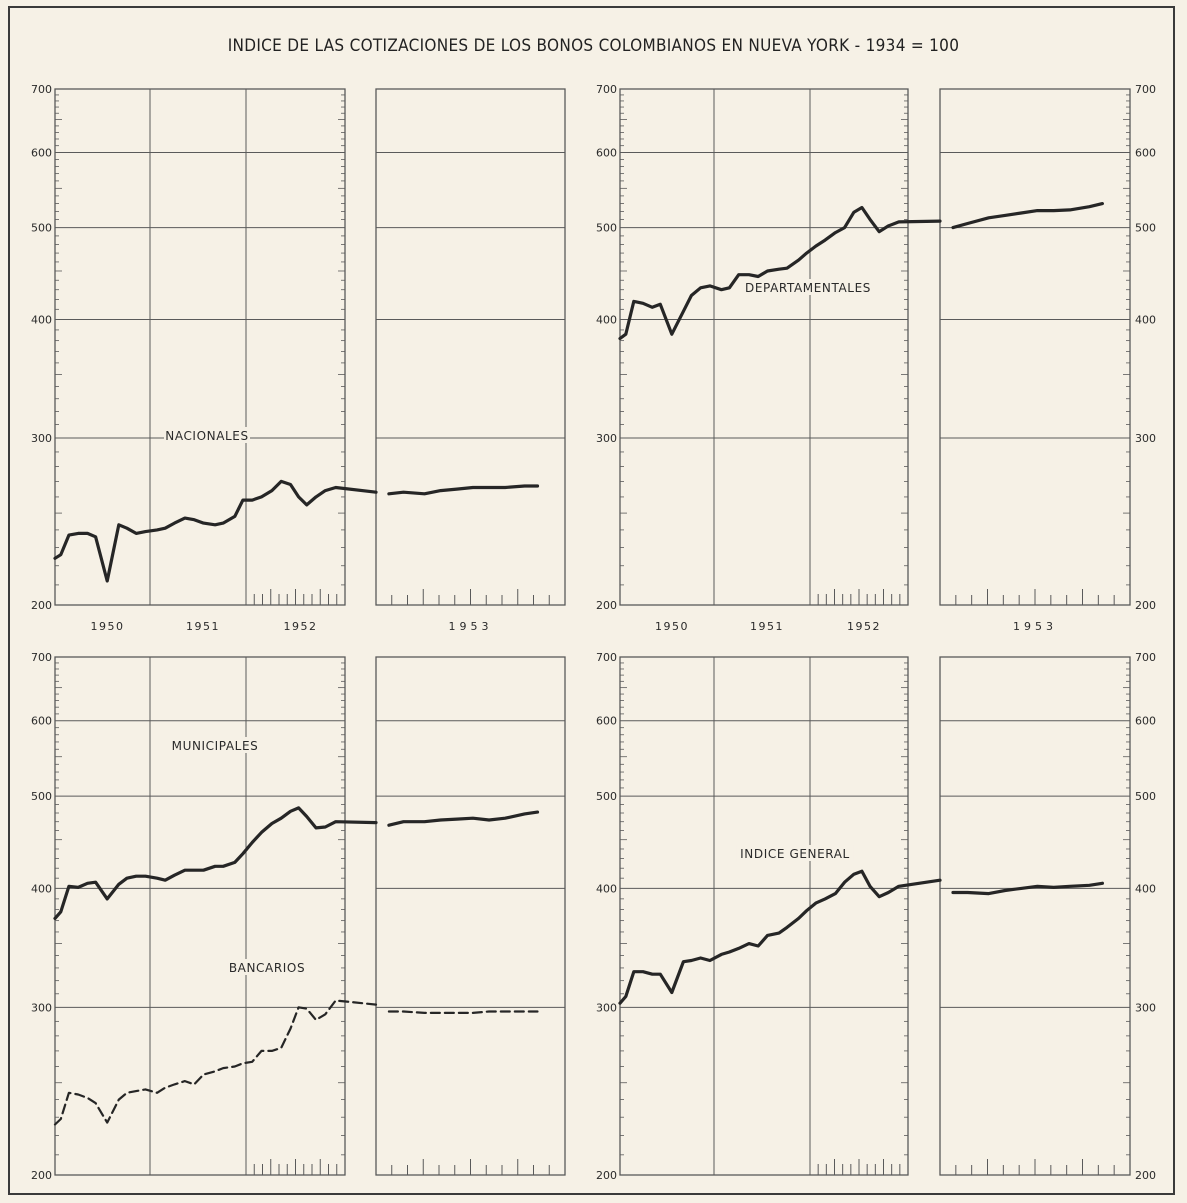 The height and width of the screenshot is (1203, 1187). Describe the element at coordinates (463, 818) in the screenshot. I see `series-line-municipales-1953` at that location.